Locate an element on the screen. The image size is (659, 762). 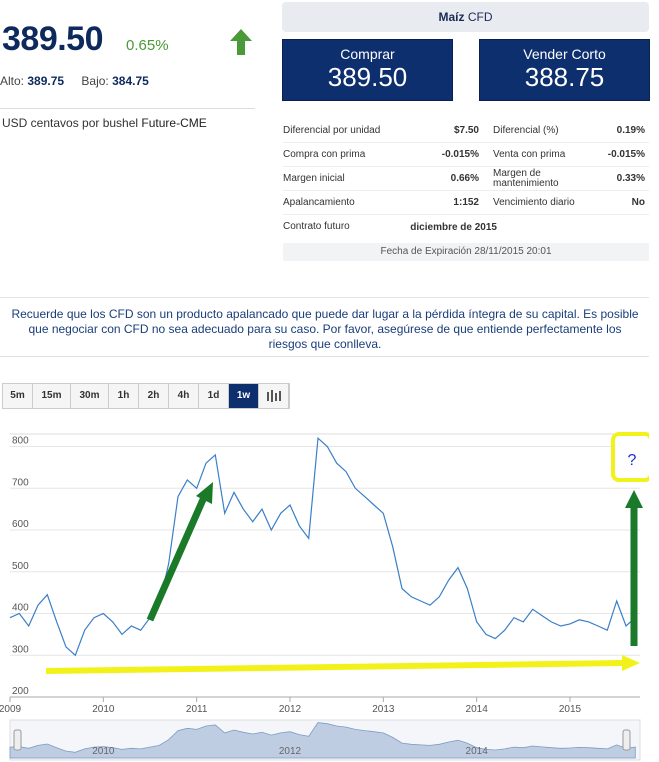
buy-price: 389.50 is located at coordinates (367, 77).